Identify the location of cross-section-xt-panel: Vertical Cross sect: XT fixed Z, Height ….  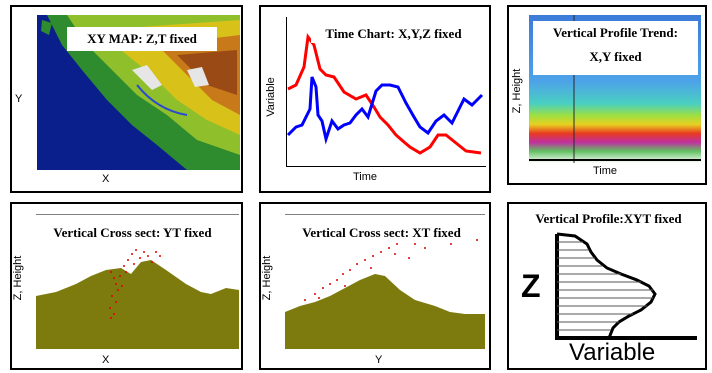
(375, 286).